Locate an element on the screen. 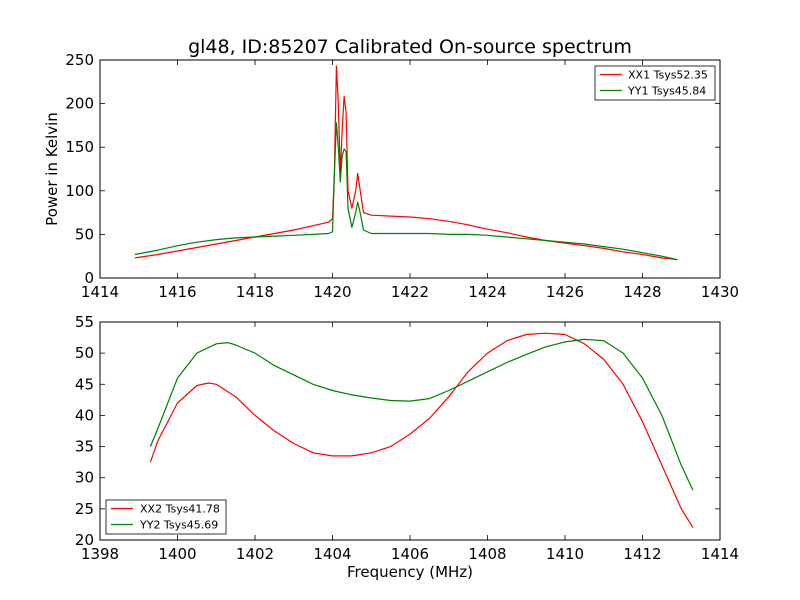  bottom-y-tick-label: 40 is located at coordinates (84, 415).